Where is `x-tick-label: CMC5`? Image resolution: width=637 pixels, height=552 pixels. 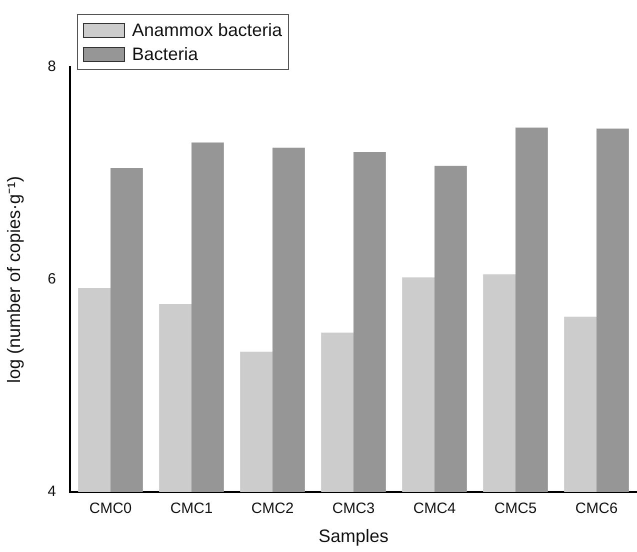 x-tick-label: CMC5 is located at coordinates (515, 509).